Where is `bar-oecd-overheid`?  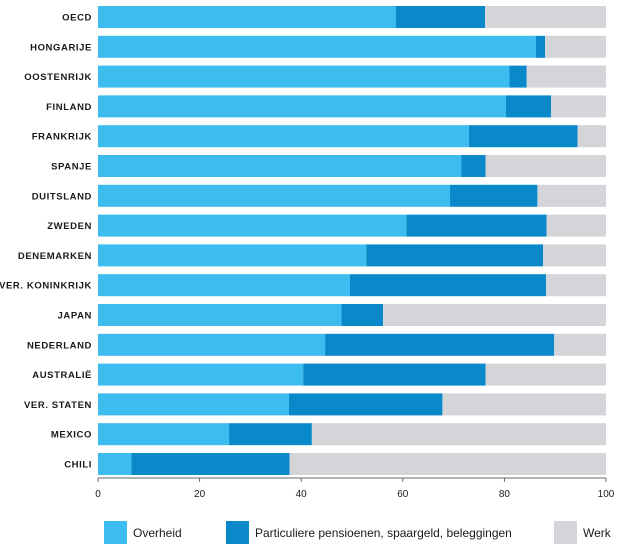 bar-oecd-overheid is located at coordinates (247, 17).